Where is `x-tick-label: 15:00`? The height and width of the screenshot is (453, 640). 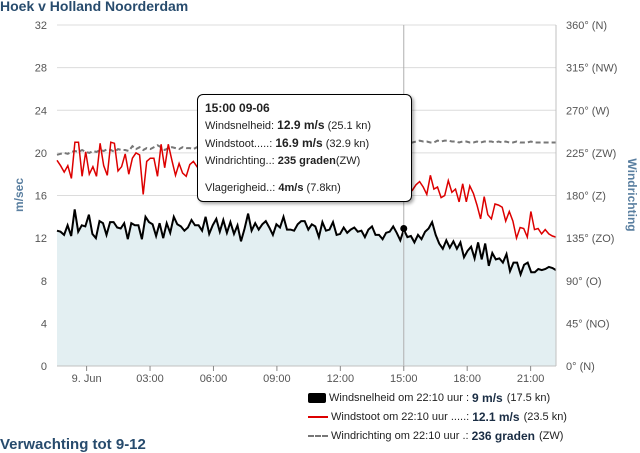
x-tick-label: 15:00 is located at coordinates (404, 379).